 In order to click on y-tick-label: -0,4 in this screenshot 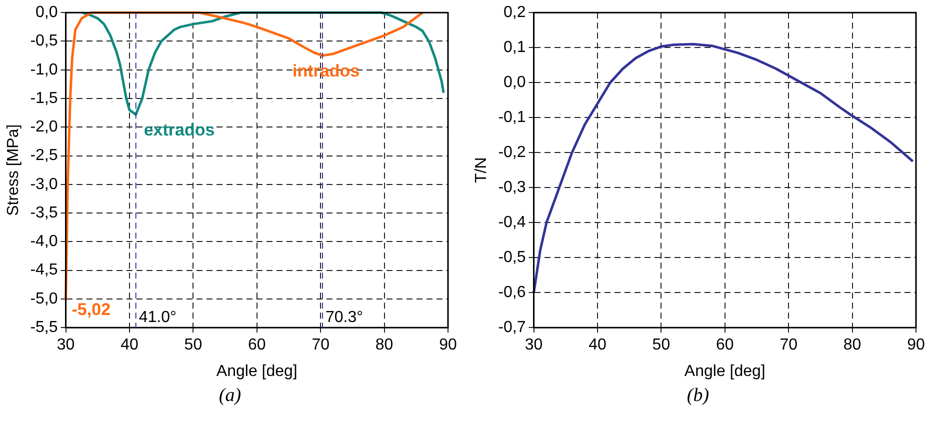, I will do `click(512, 223)`.